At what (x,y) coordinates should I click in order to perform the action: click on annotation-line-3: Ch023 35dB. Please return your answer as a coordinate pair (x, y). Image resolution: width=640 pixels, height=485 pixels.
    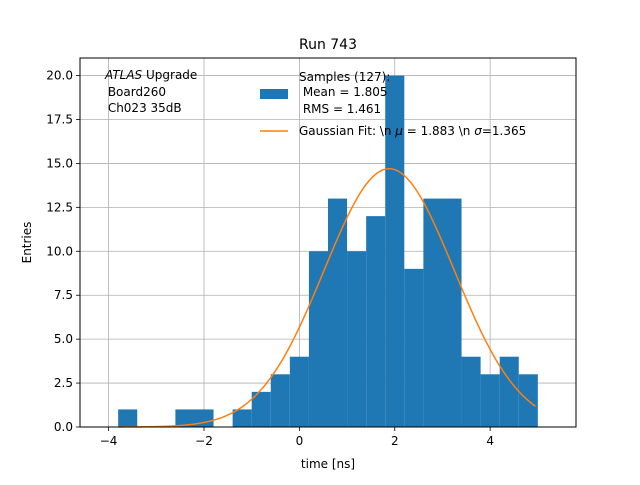
    Looking at the image, I should click on (143, 108).